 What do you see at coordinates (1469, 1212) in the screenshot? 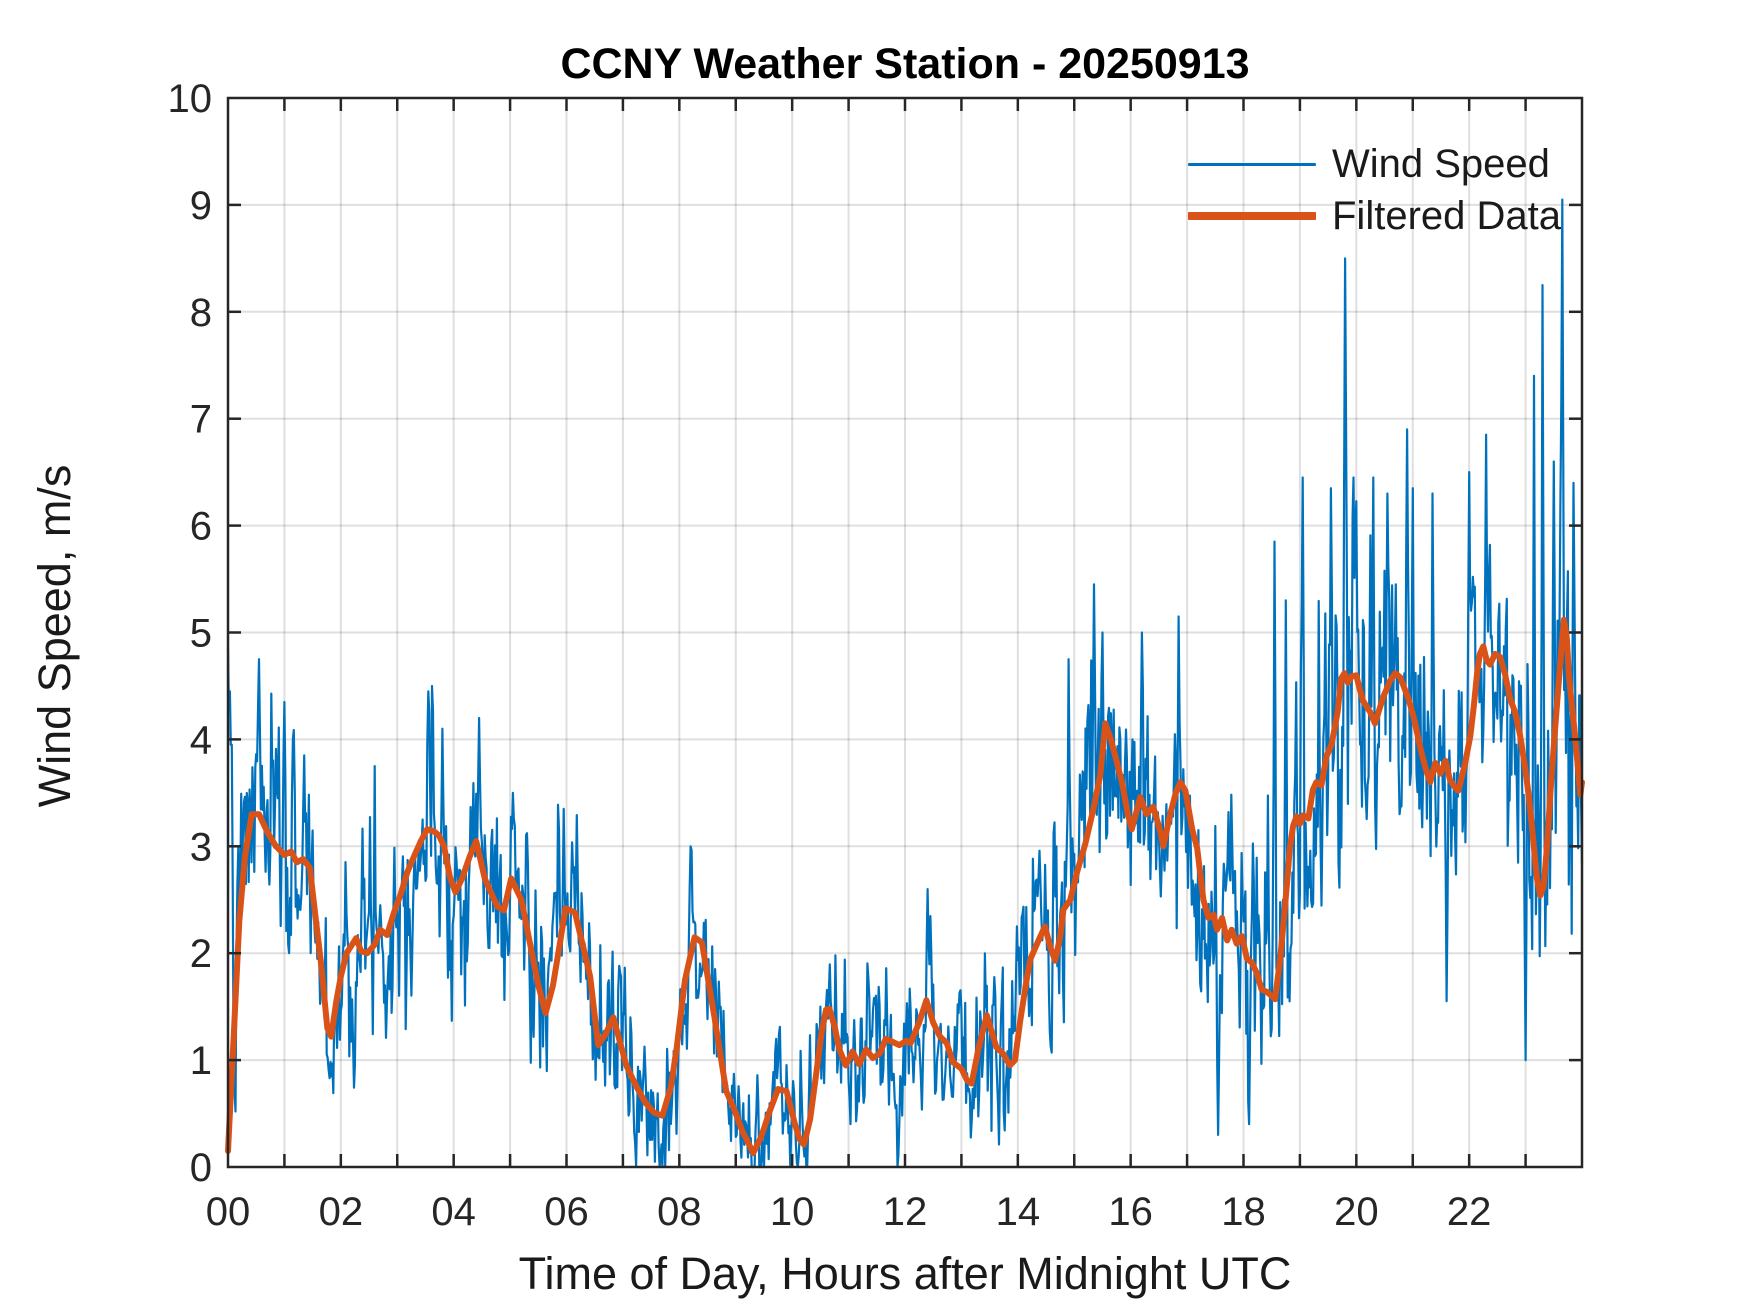
I see `x-tick-label: 22` at bounding box center [1469, 1212].